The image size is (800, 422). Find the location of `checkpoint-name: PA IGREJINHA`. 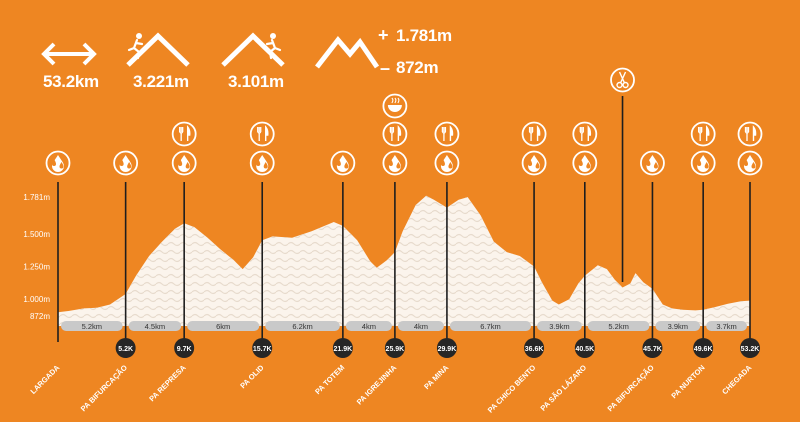

checkpoint-name: PA IGREJINHA is located at coordinates (377, 385).